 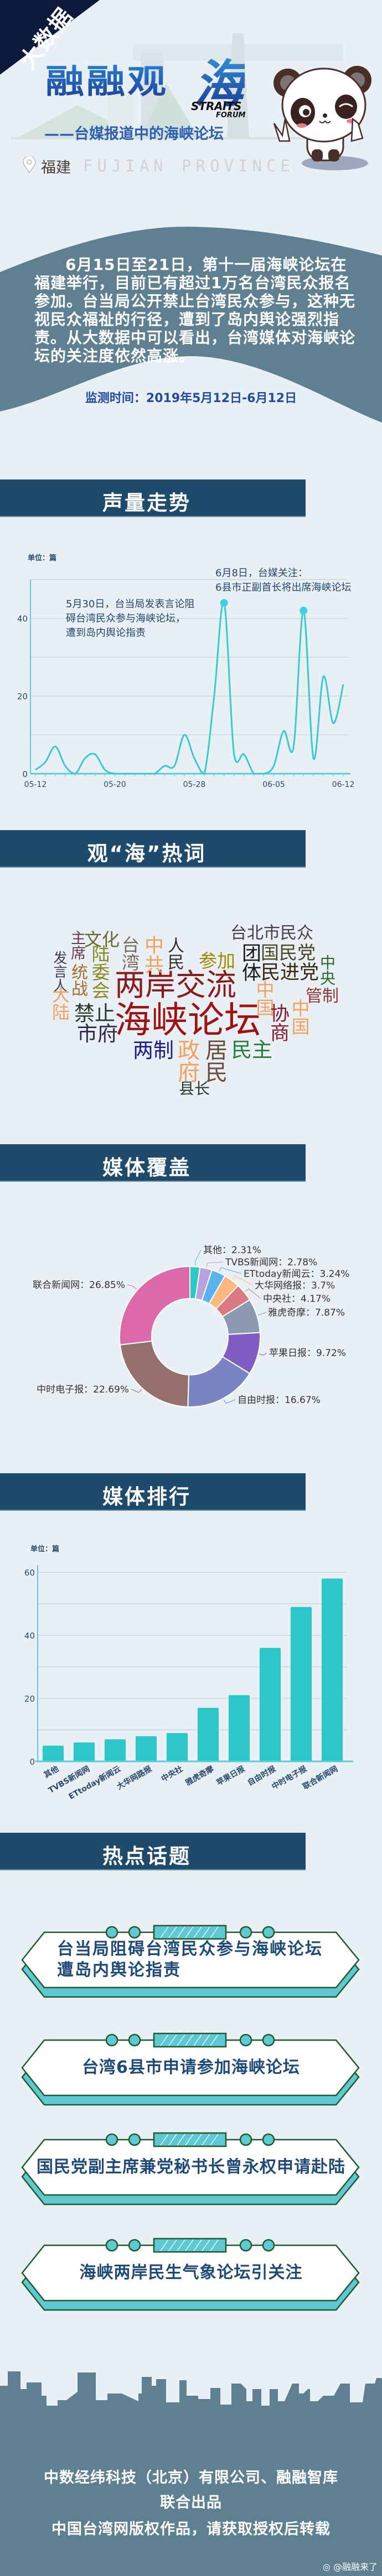 What do you see at coordinates (191, 2275) in the screenshot?
I see `hot-topic-card: 海峡两岸民生气象论坛引关注` at bounding box center [191, 2275].